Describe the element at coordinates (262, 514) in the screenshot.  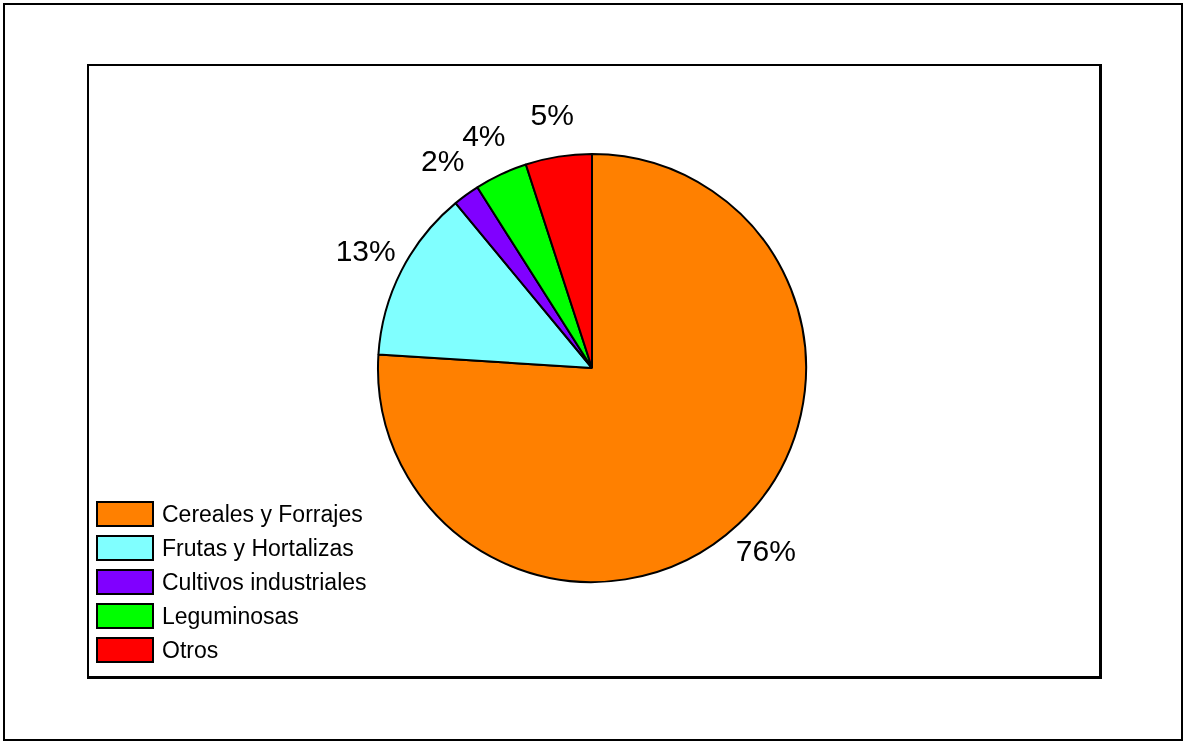
I see `legend-label: Cereales y Forrajes` at that location.